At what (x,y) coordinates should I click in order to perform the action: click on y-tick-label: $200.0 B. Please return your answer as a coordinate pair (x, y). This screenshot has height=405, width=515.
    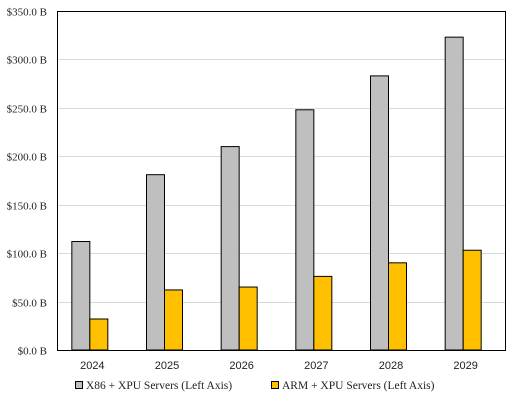
    Looking at the image, I should click on (27, 158).